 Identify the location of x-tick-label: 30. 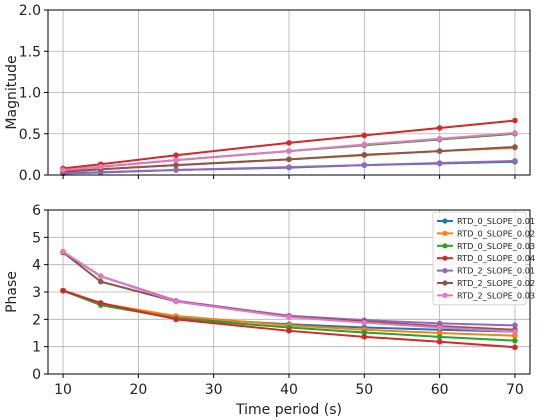
(214, 390).